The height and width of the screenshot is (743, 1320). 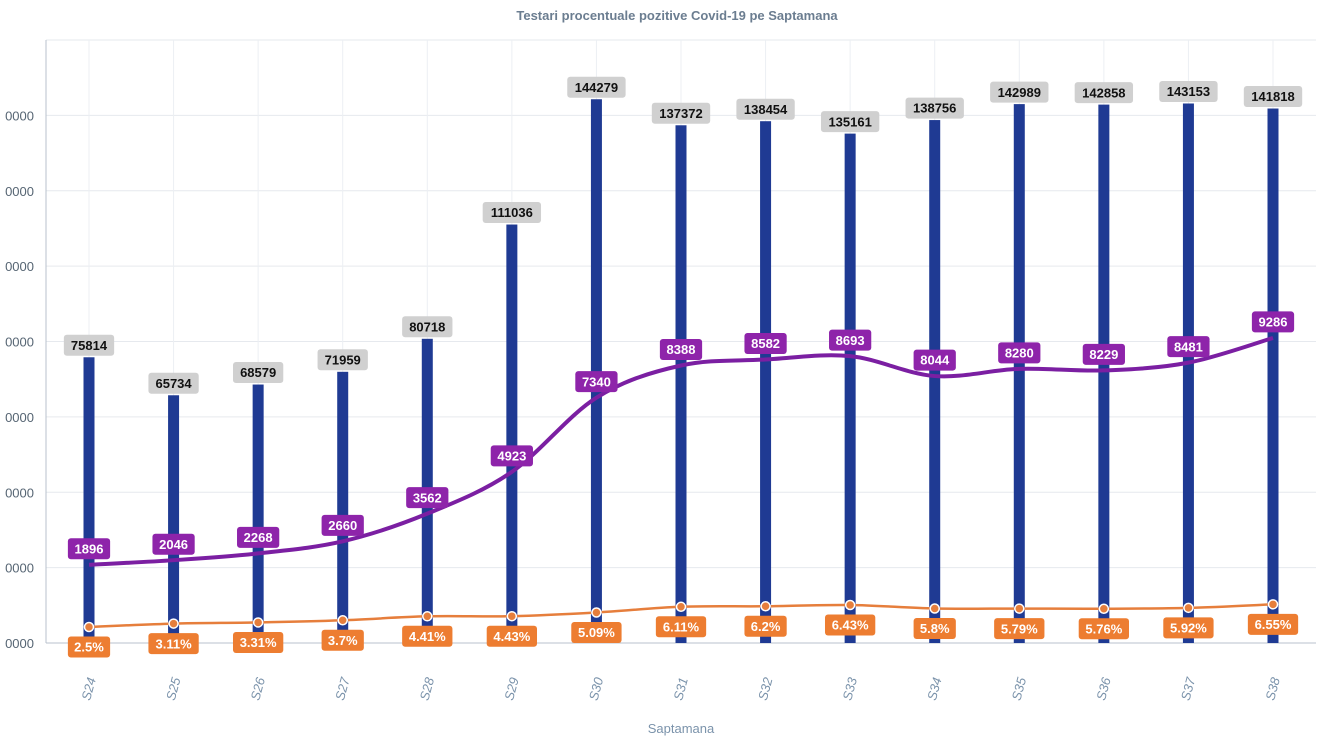 I want to click on x-tick-label: S26, so click(x=258, y=688).